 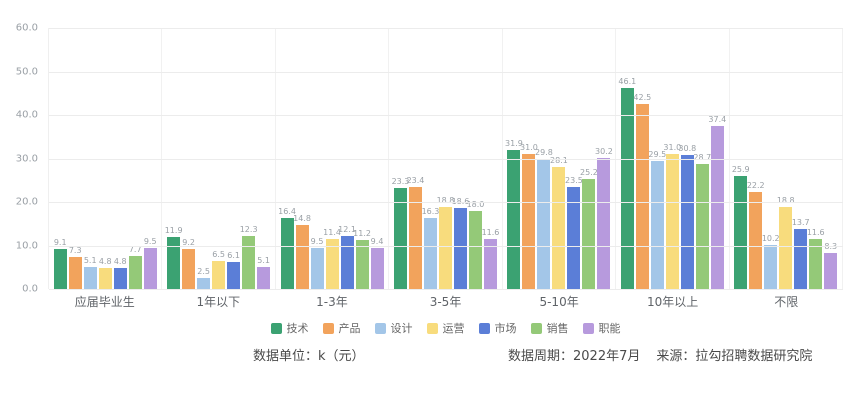 What do you see at coordinates (347, 257) in the screenshot?
I see `bar-市场: 12.1` at bounding box center [347, 257].